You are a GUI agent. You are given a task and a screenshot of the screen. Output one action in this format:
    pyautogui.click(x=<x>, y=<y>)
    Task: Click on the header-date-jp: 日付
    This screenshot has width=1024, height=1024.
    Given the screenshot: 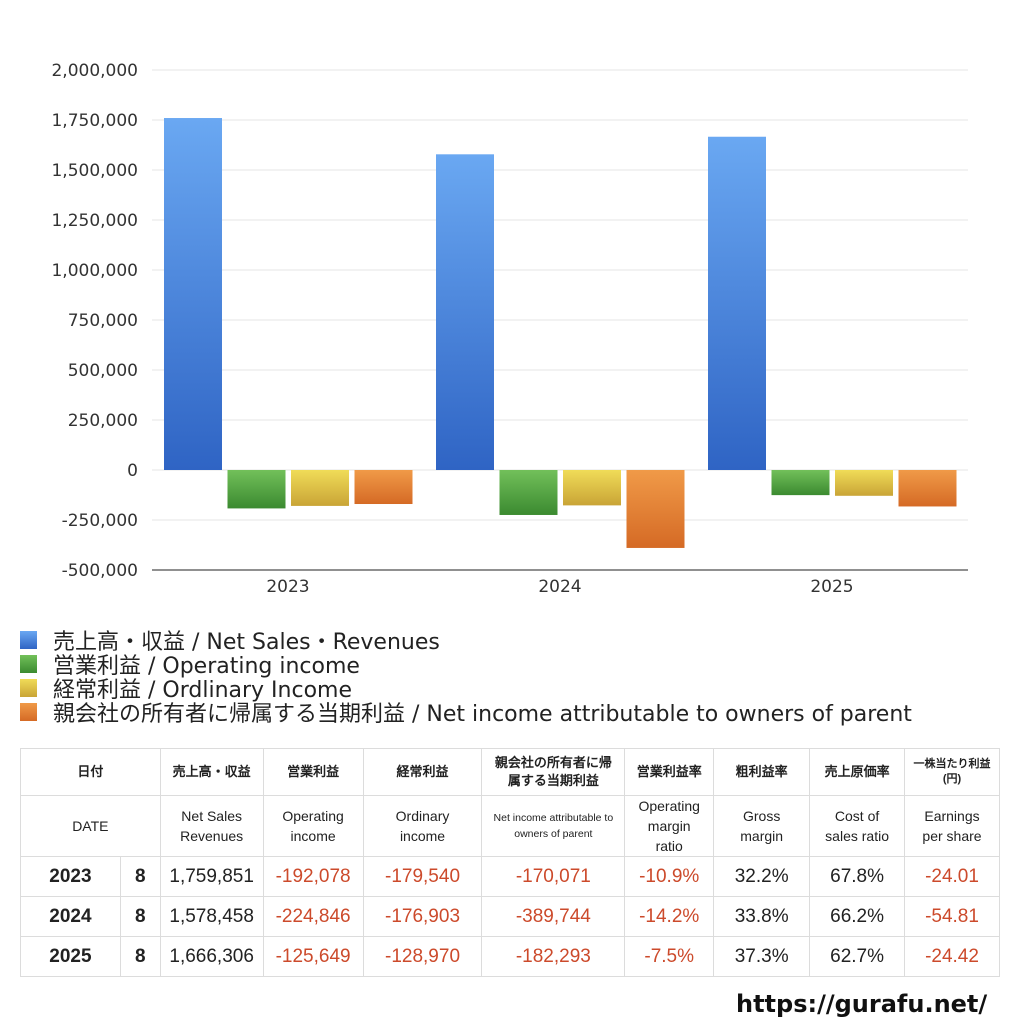 What is the action you would take?
    pyautogui.click(x=90, y=772)
    